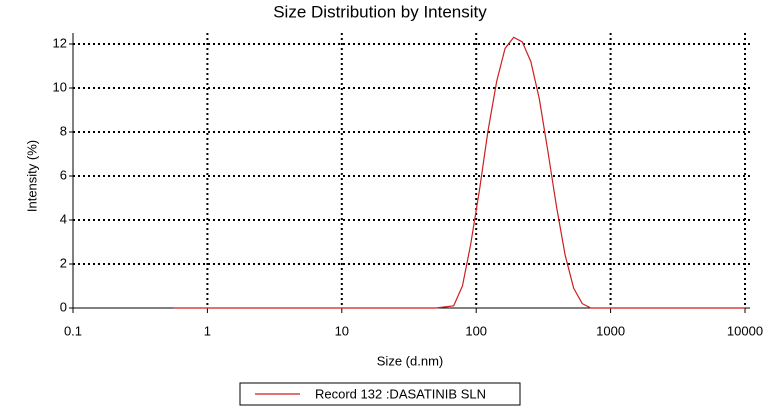  What do you see at coordinates (63, 130) in the screenshot?
I see `y-tick-label: 8` at bounding box center [63, 130].